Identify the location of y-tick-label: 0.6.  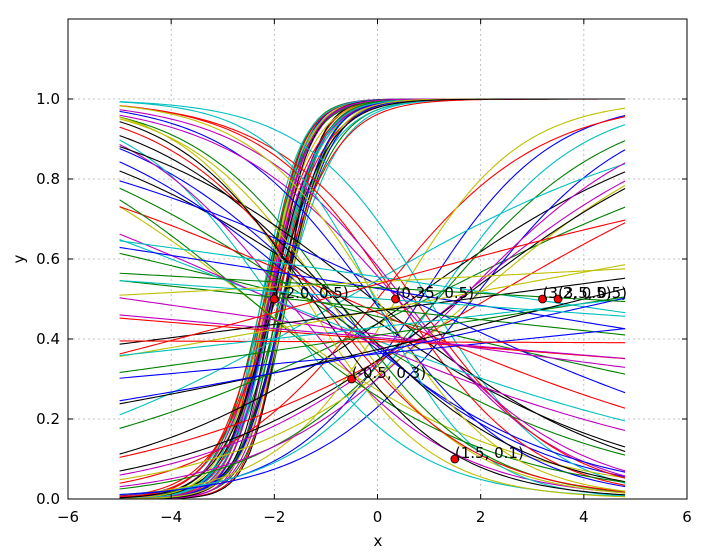
(48, 259).